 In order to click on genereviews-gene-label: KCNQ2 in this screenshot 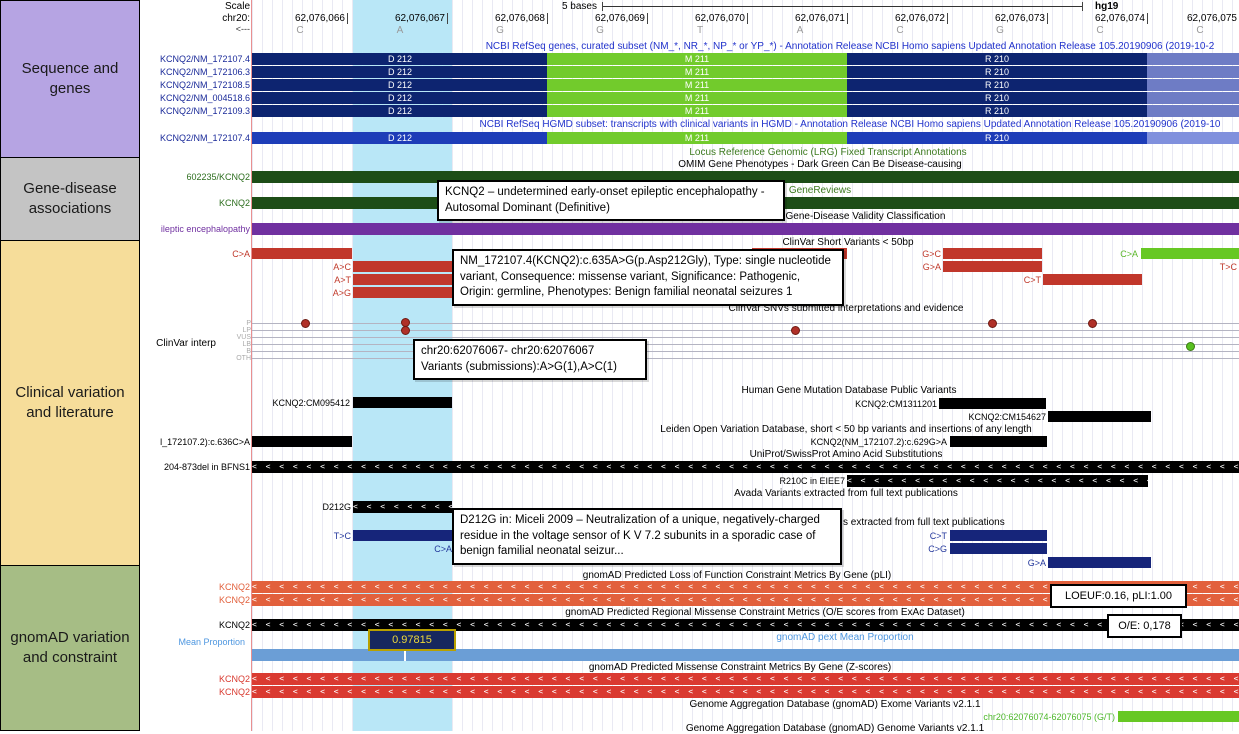, I will do `click(234, 203)`.